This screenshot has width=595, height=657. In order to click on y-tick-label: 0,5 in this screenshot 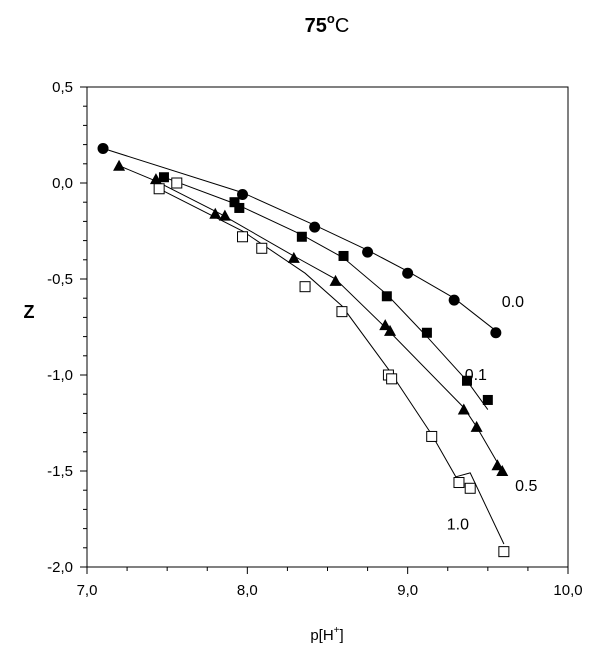, I will do `click(62, 87)`.